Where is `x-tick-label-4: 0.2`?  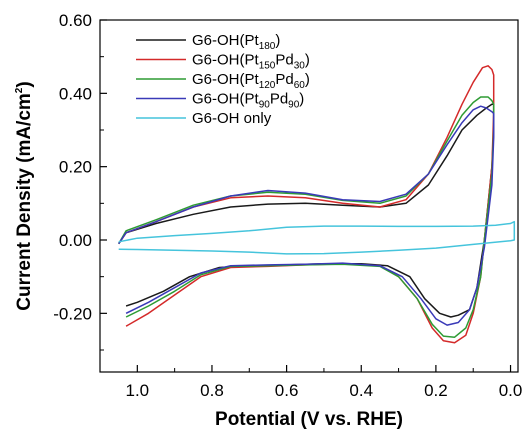 x-tick-label-4: 0.2 is located at coordinates (436, 390).